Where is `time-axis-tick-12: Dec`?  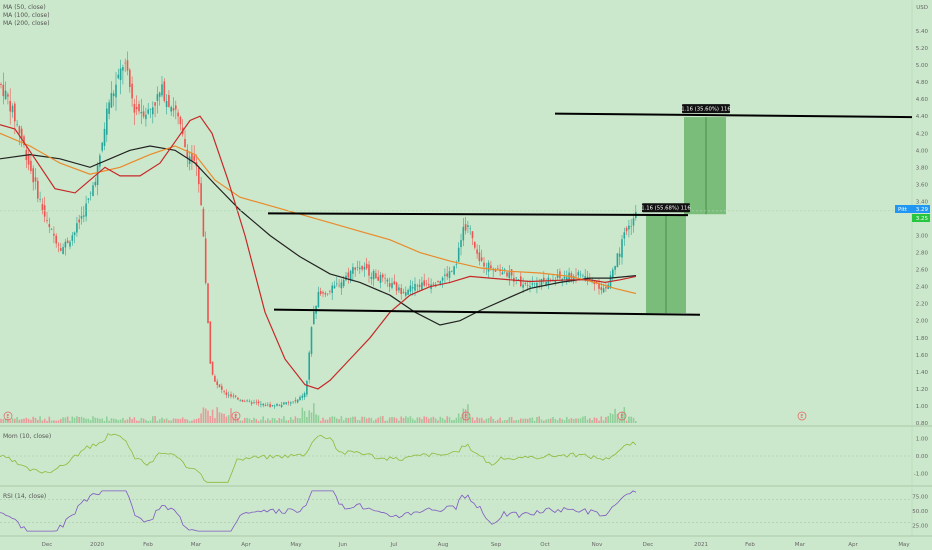
time-axis-tick-12: Dec is located at coordinates (648, 545).